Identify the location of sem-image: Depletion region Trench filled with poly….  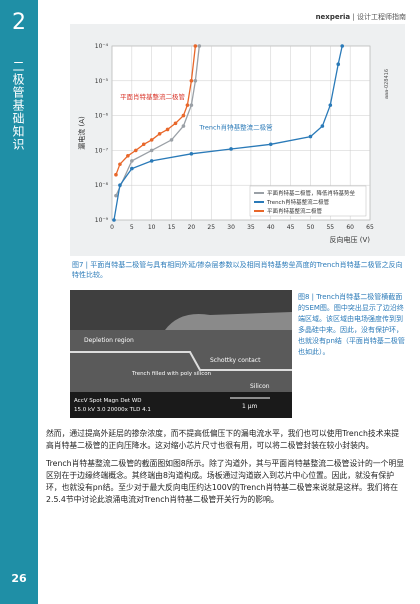
(181, 354).